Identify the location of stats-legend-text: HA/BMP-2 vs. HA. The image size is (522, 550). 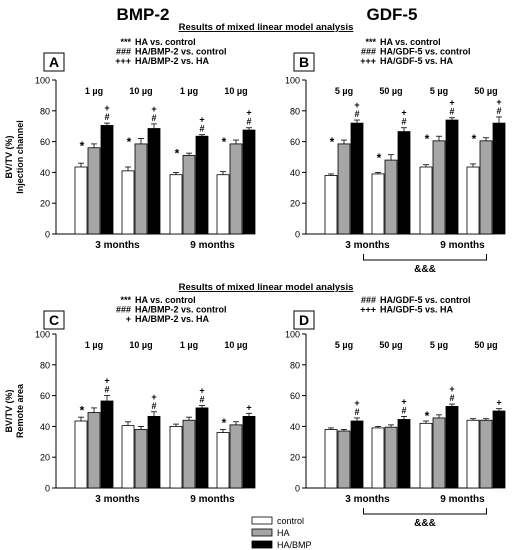
(172, 61).